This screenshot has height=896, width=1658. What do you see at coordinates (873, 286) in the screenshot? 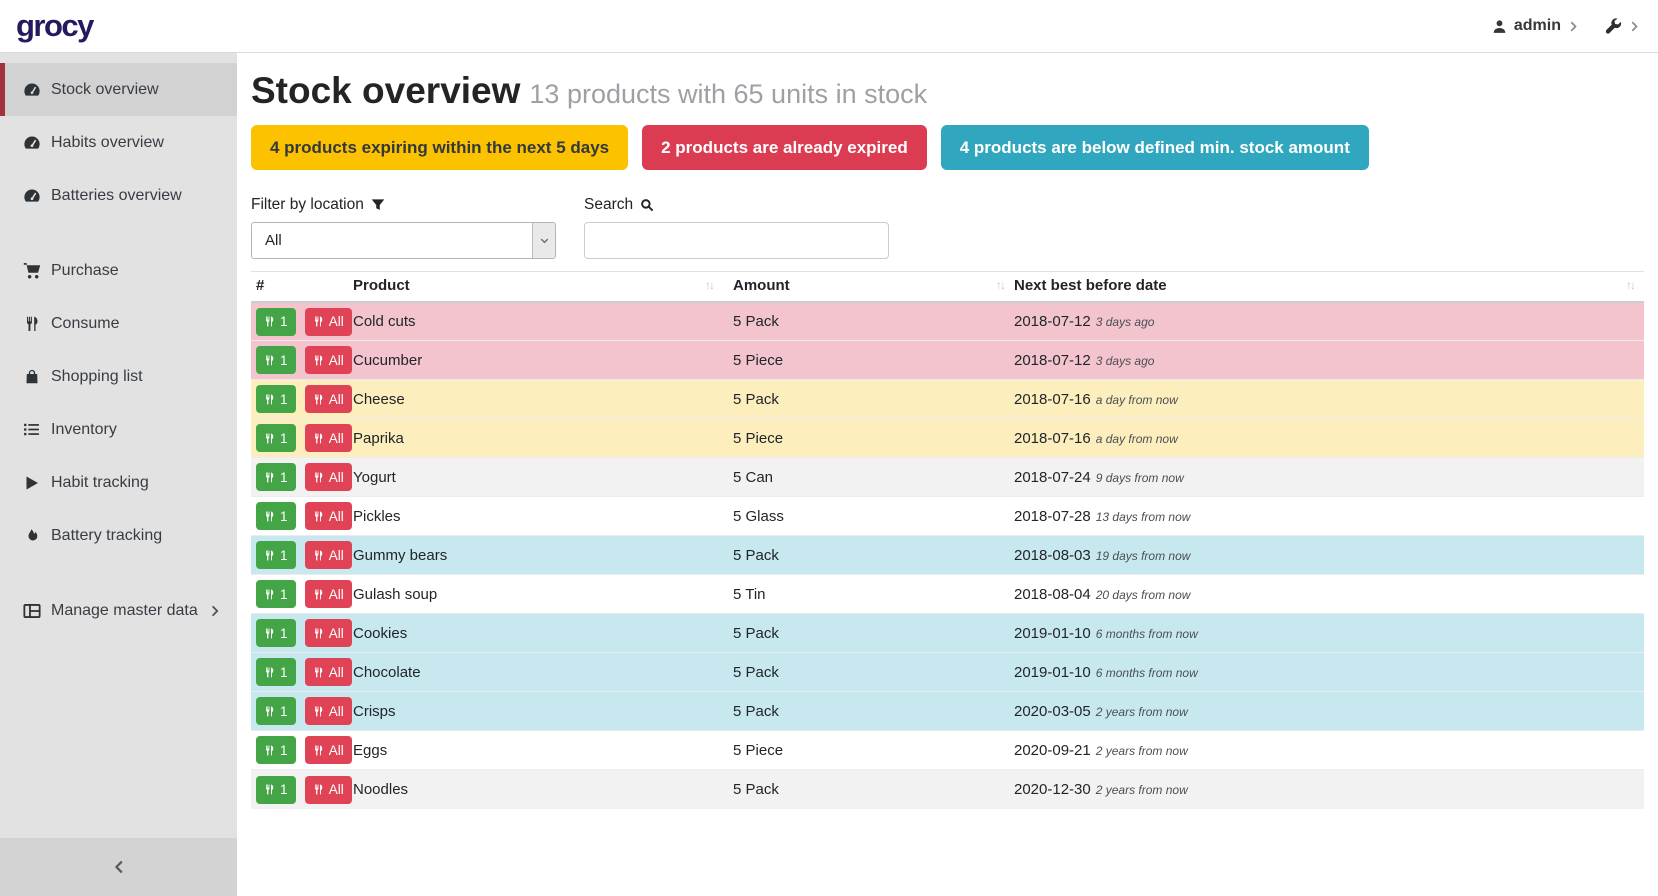
I see `column-header-amount: Amount ↑↓` at bounding box center [873, 286].